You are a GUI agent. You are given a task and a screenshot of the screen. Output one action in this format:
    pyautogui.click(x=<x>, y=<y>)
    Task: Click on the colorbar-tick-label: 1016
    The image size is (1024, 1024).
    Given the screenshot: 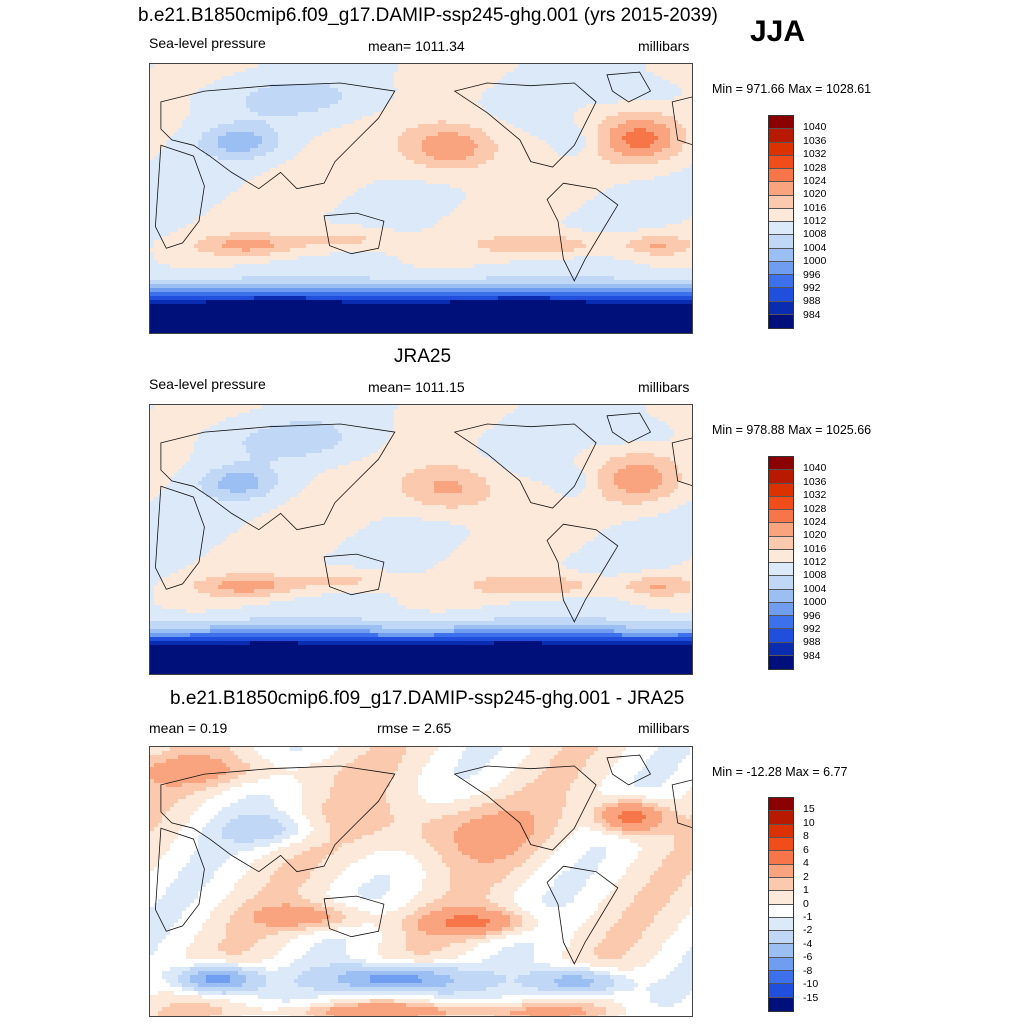 What is the action you would take?
    pyautogui.click(x=814, y=549)
    